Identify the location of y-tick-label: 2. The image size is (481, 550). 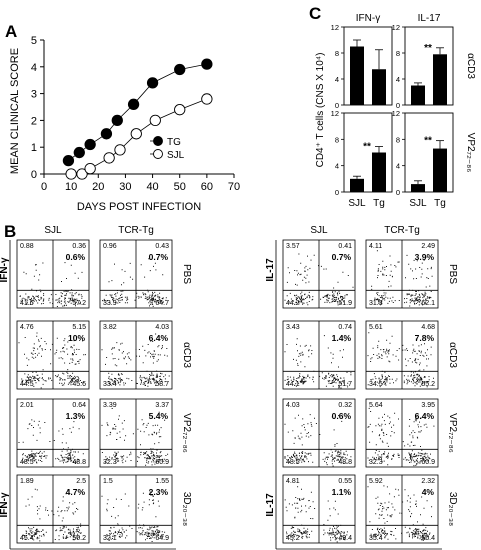
(34, 121).